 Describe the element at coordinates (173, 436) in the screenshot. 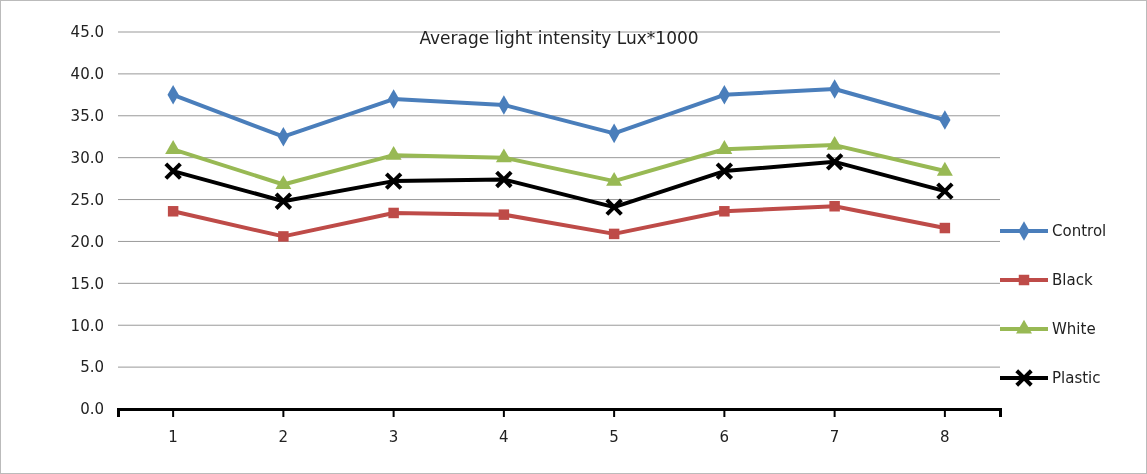

I see `x-tick-label: 1` at that location.